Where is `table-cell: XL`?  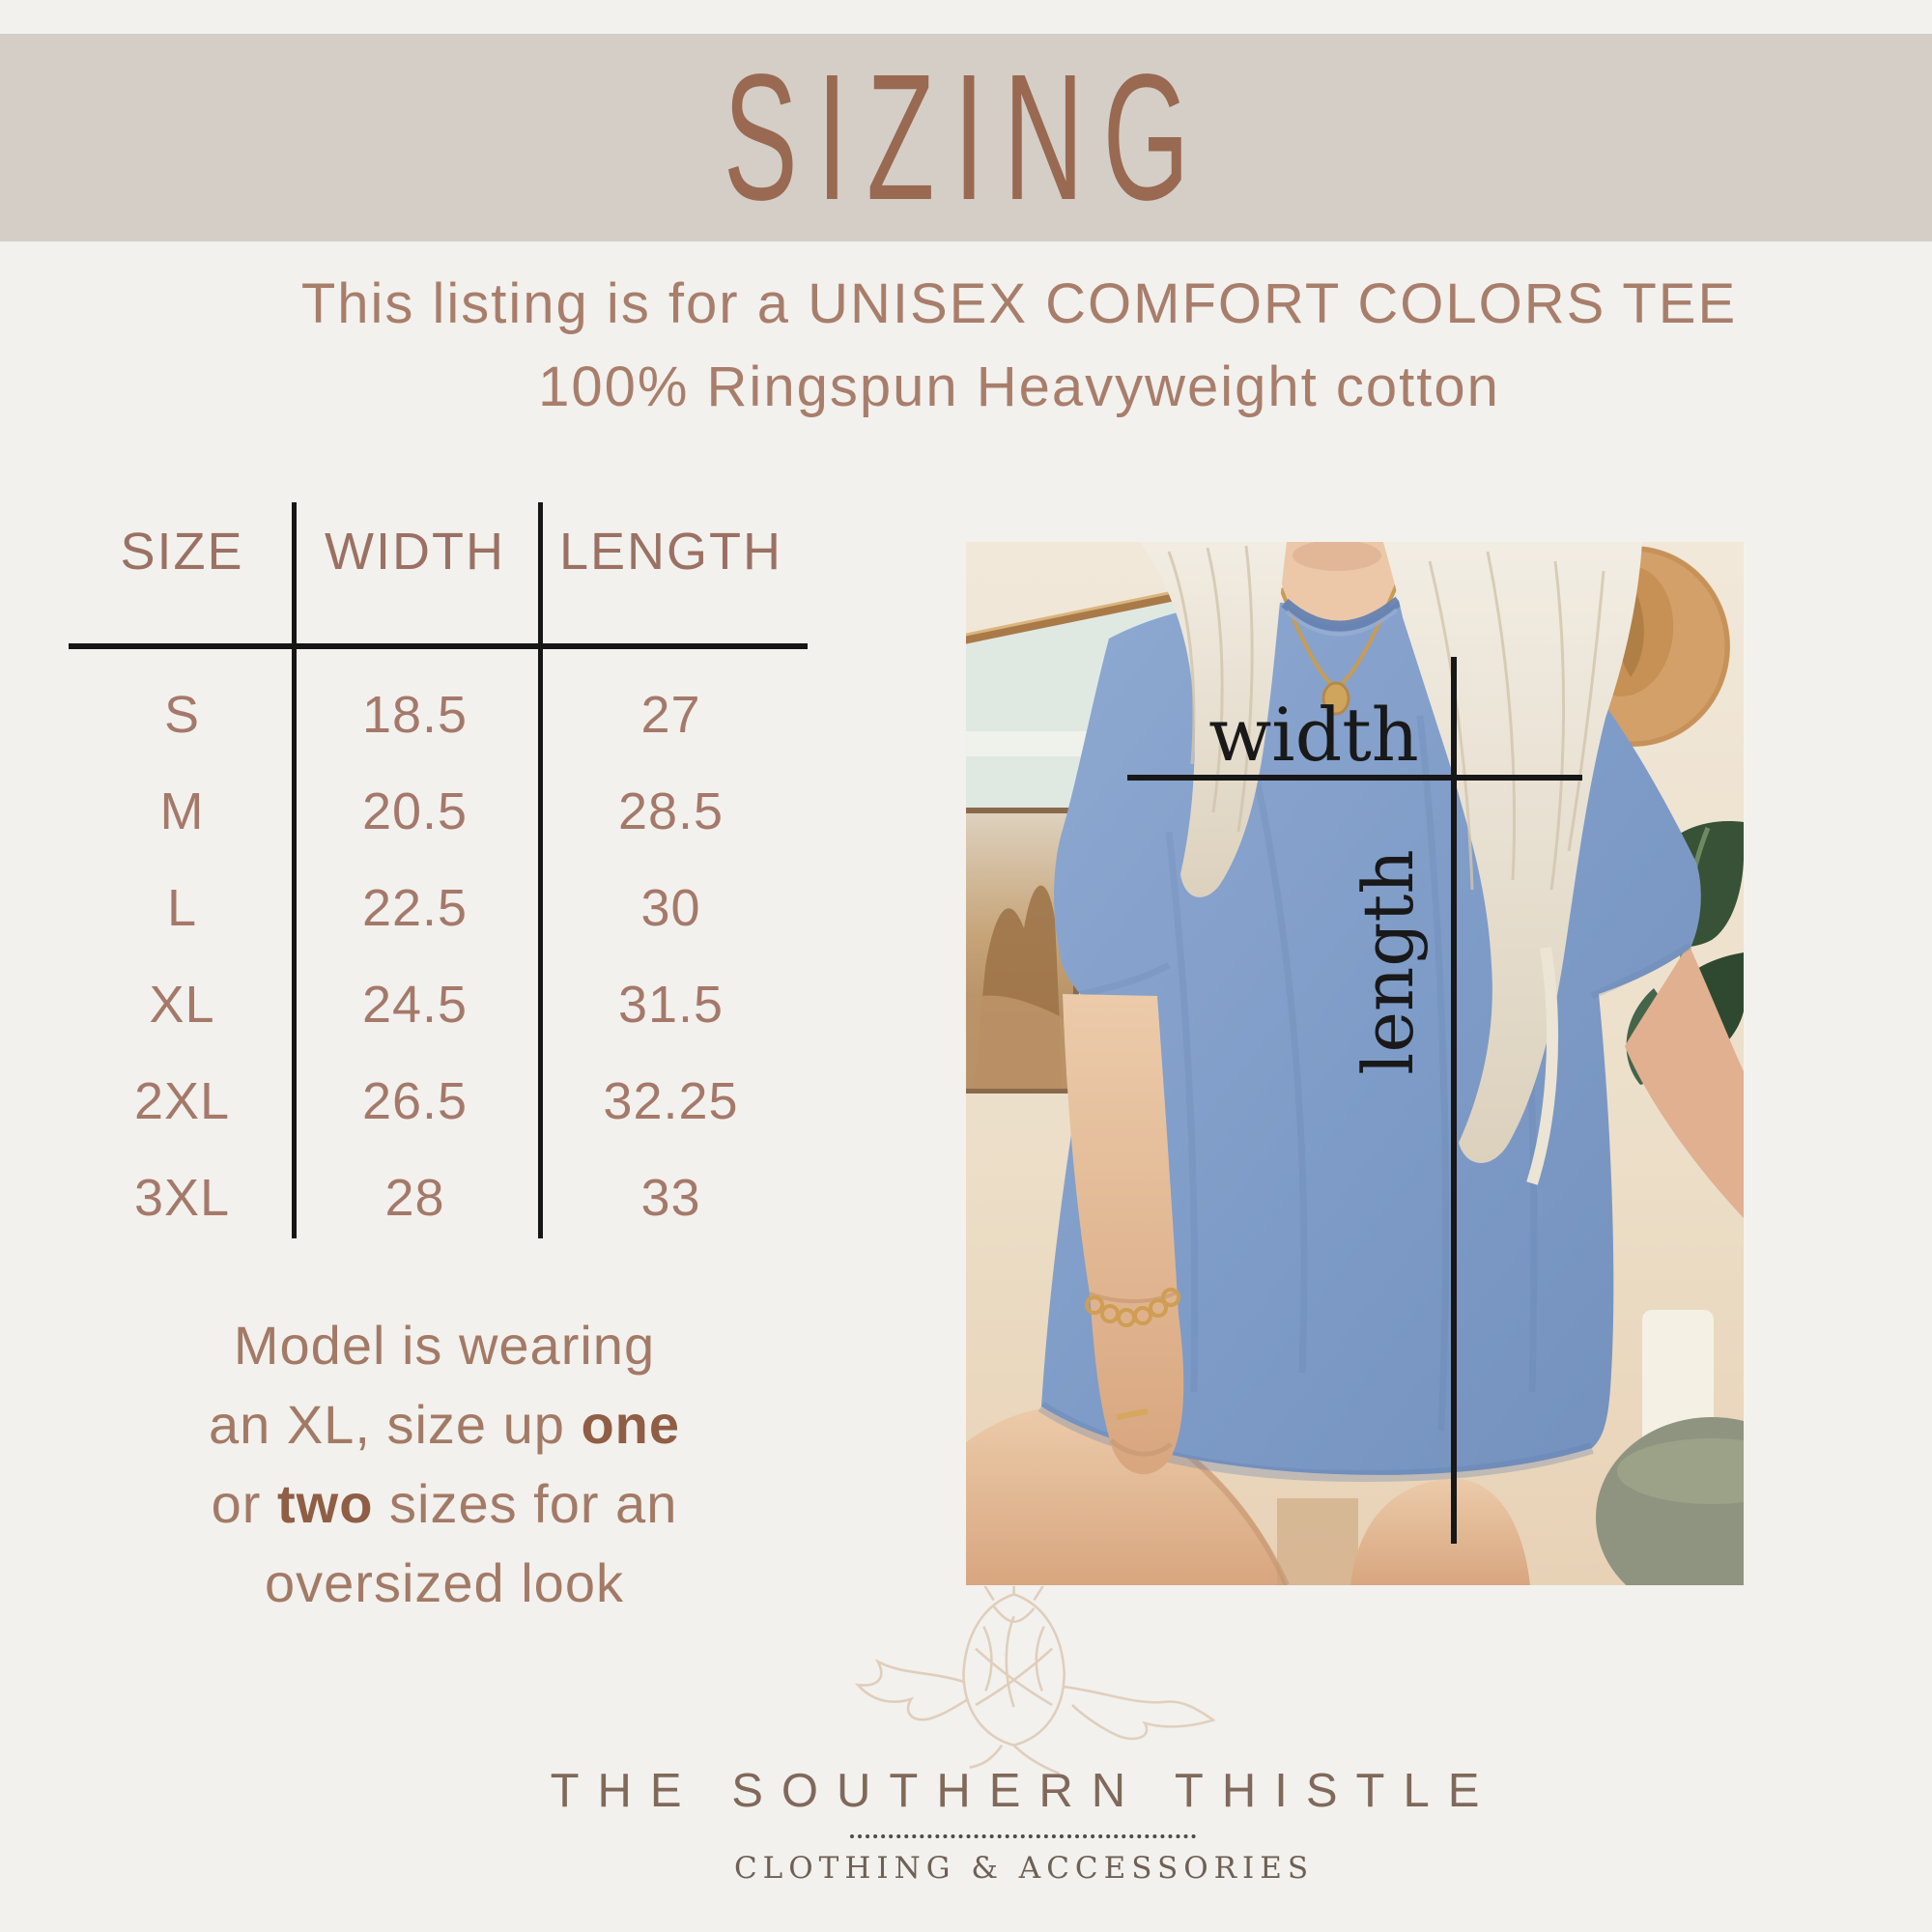
table-cell: XL is located at coordinates (182, 1005).